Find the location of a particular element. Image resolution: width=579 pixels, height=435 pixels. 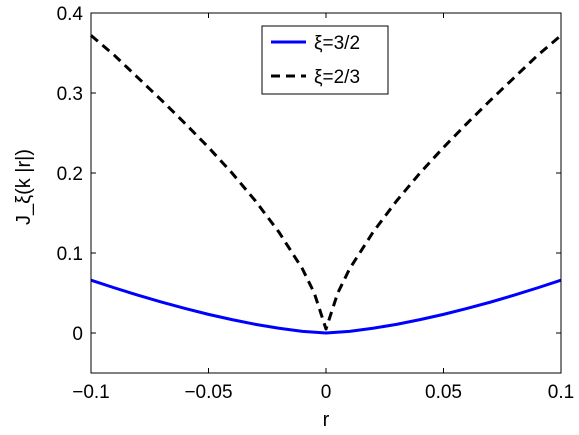

x-axis-label: r is located at coordinates (326, 420).